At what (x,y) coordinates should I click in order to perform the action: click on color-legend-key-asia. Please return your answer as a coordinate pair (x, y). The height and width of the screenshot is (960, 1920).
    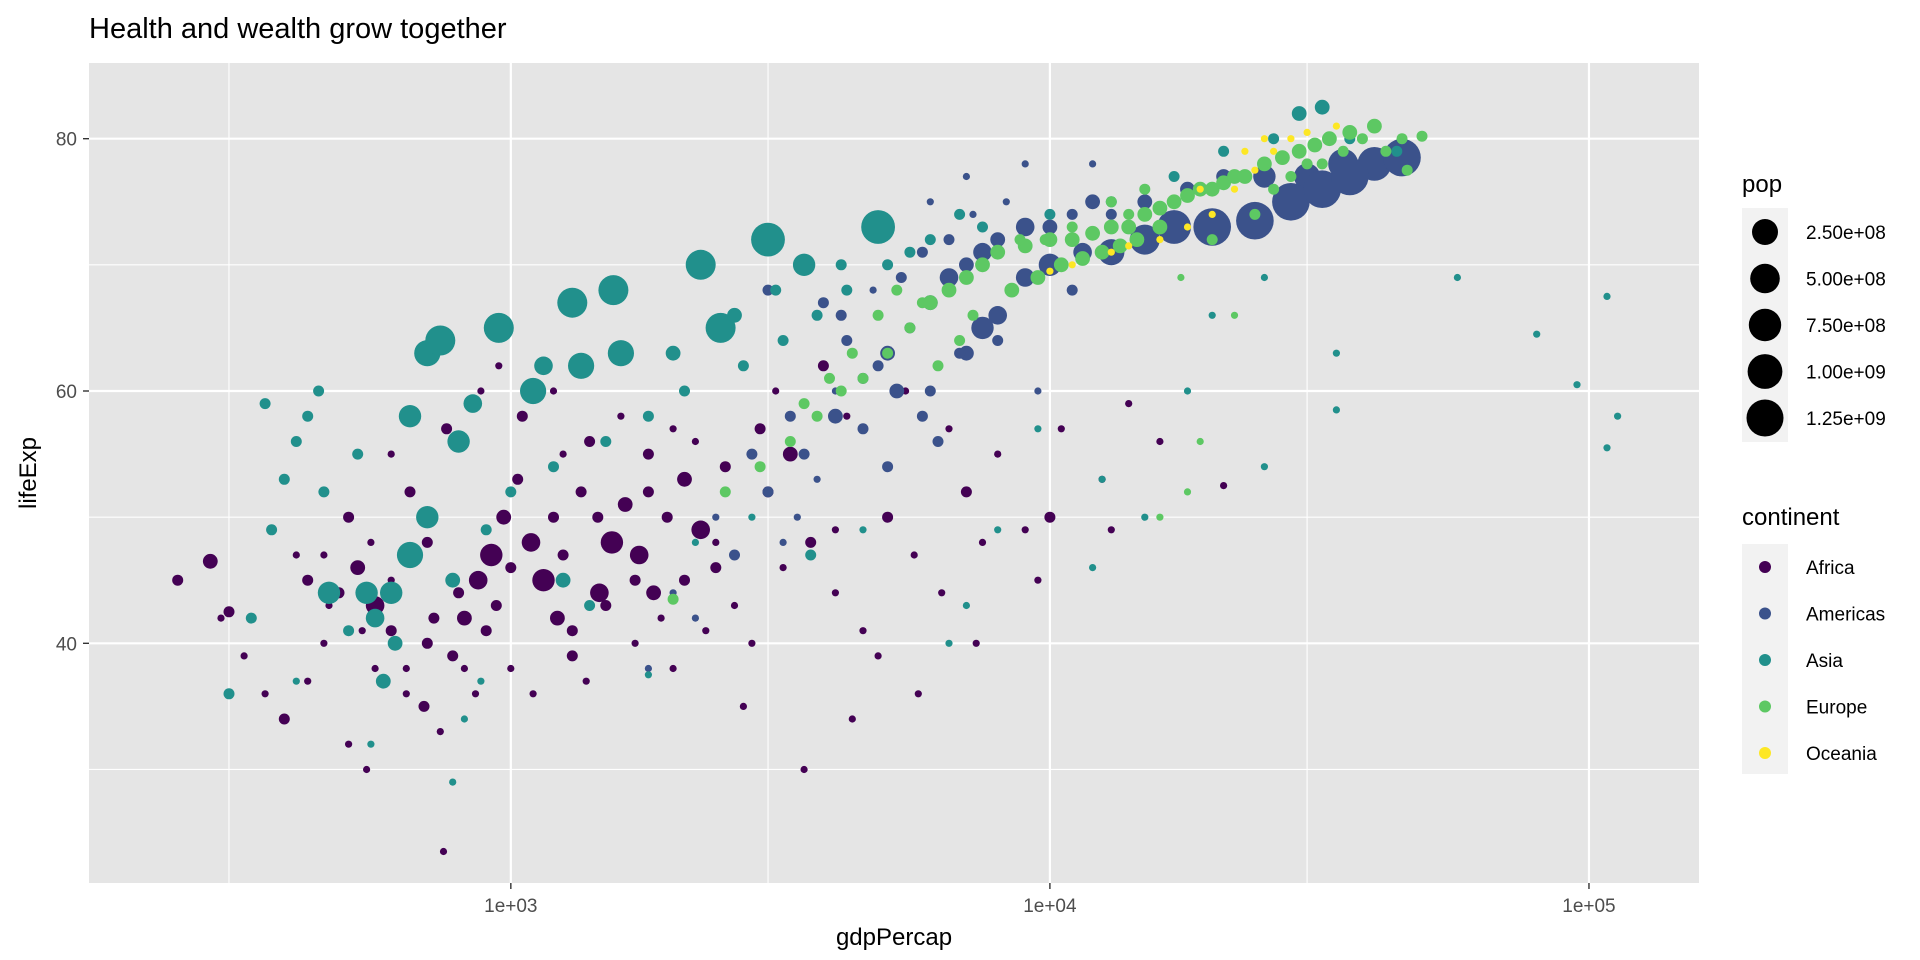
    Looking at the image, I should click on (1765, 660).